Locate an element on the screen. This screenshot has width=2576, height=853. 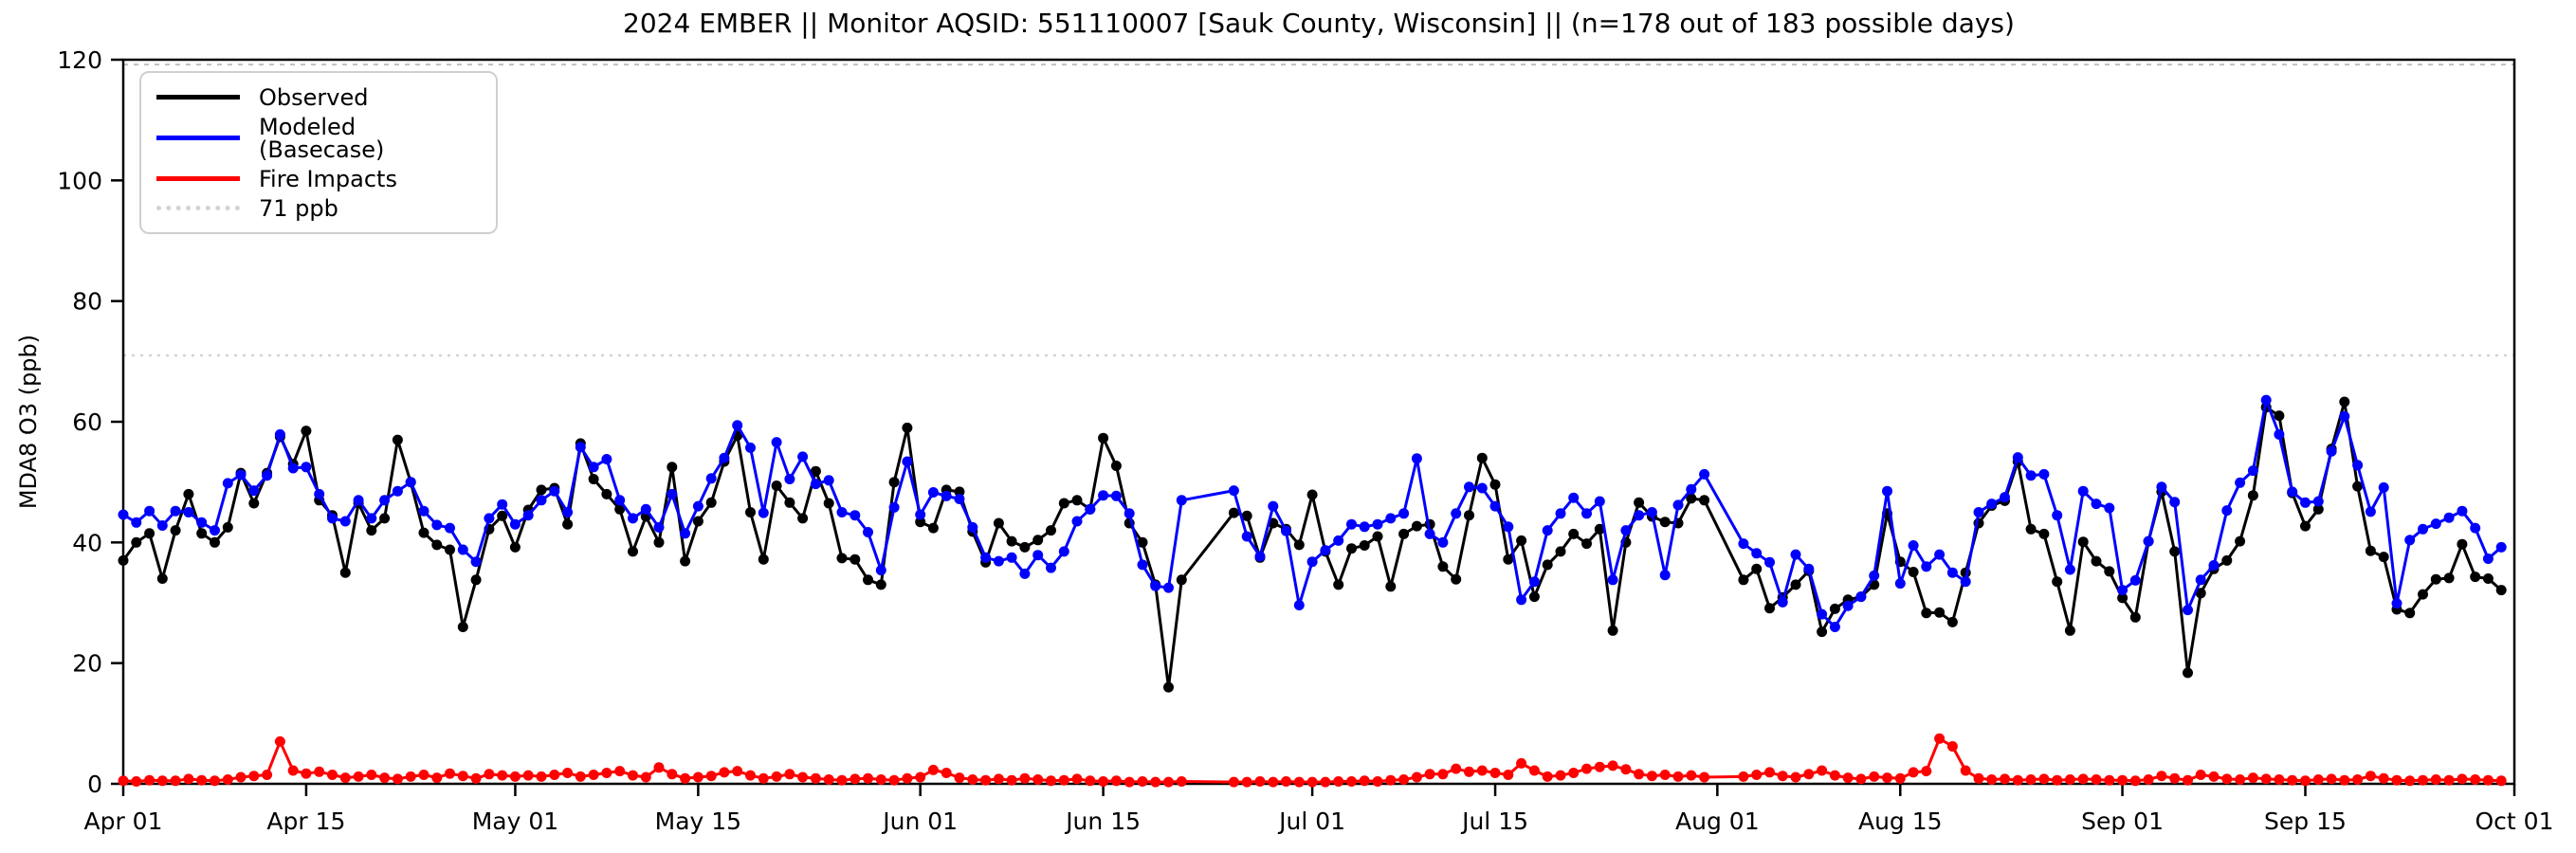
y-tick-label: 20 is located at coordinates (87, 664).